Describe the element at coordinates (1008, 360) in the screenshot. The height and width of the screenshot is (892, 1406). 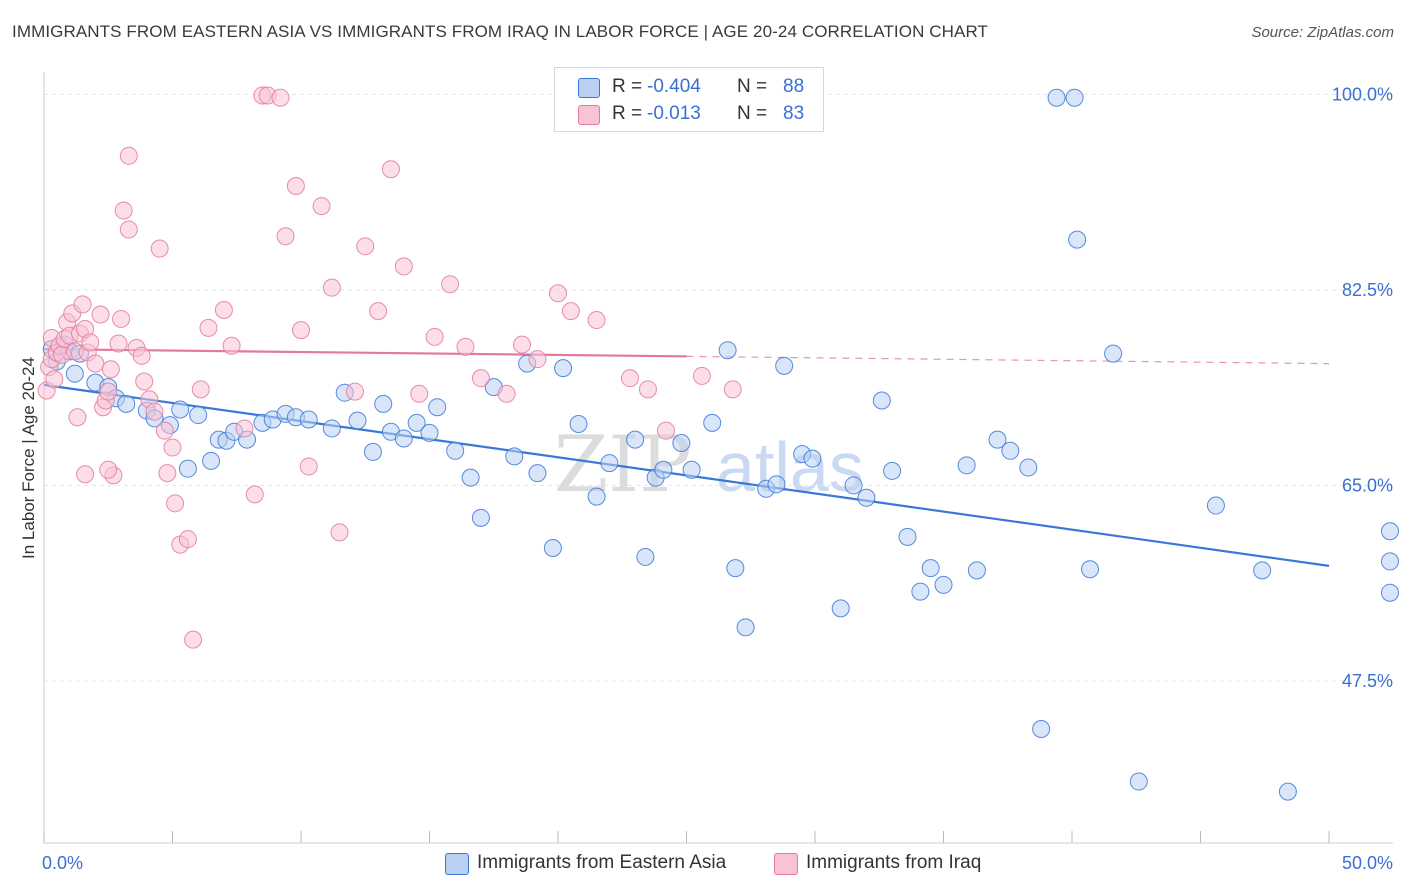
I see `iraq-trend-line-extension` at that location.